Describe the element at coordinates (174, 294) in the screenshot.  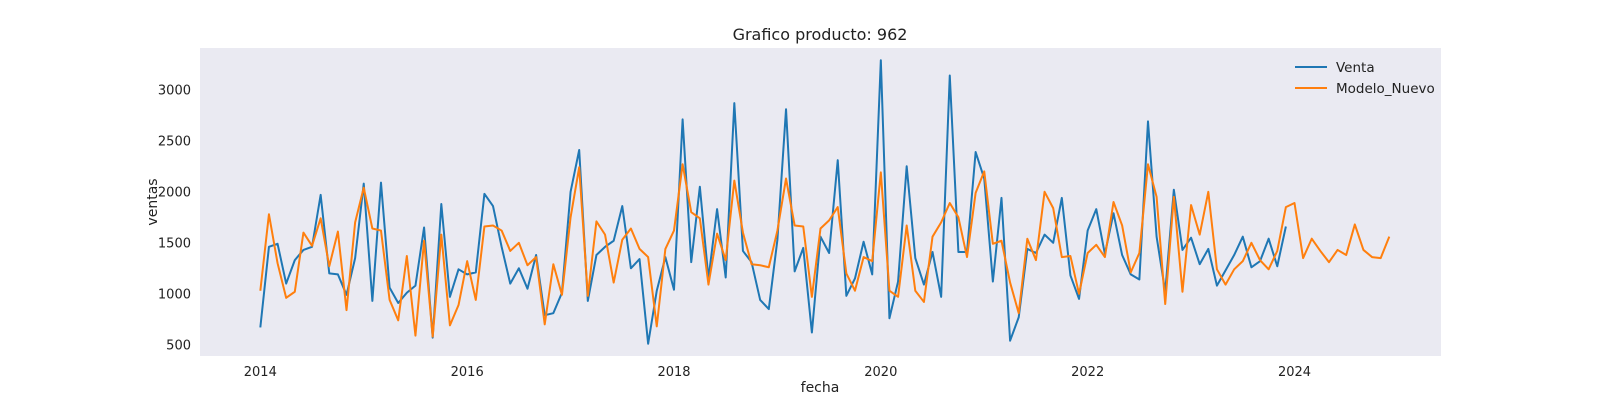
I see `y-tick-label: 1000` at that location.